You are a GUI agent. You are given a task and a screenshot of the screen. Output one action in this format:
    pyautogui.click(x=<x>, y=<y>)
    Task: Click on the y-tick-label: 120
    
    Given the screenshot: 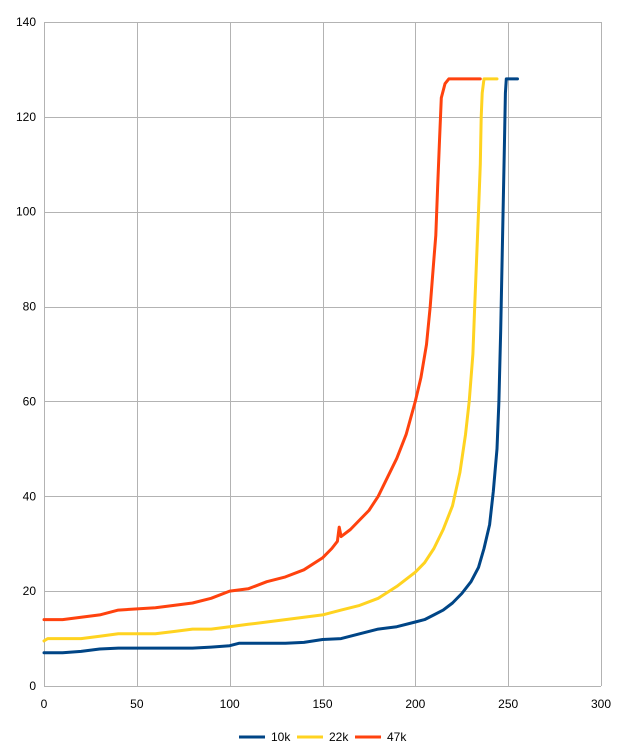 What is the action you would take?
    pyautogui.click(x=26, y=117)
    